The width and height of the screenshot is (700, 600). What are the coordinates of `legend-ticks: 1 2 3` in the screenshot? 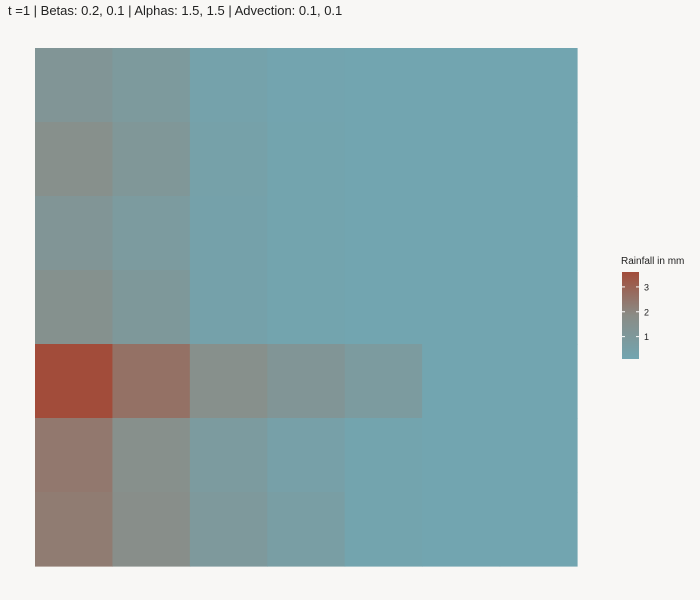 It's located at (635, 312).